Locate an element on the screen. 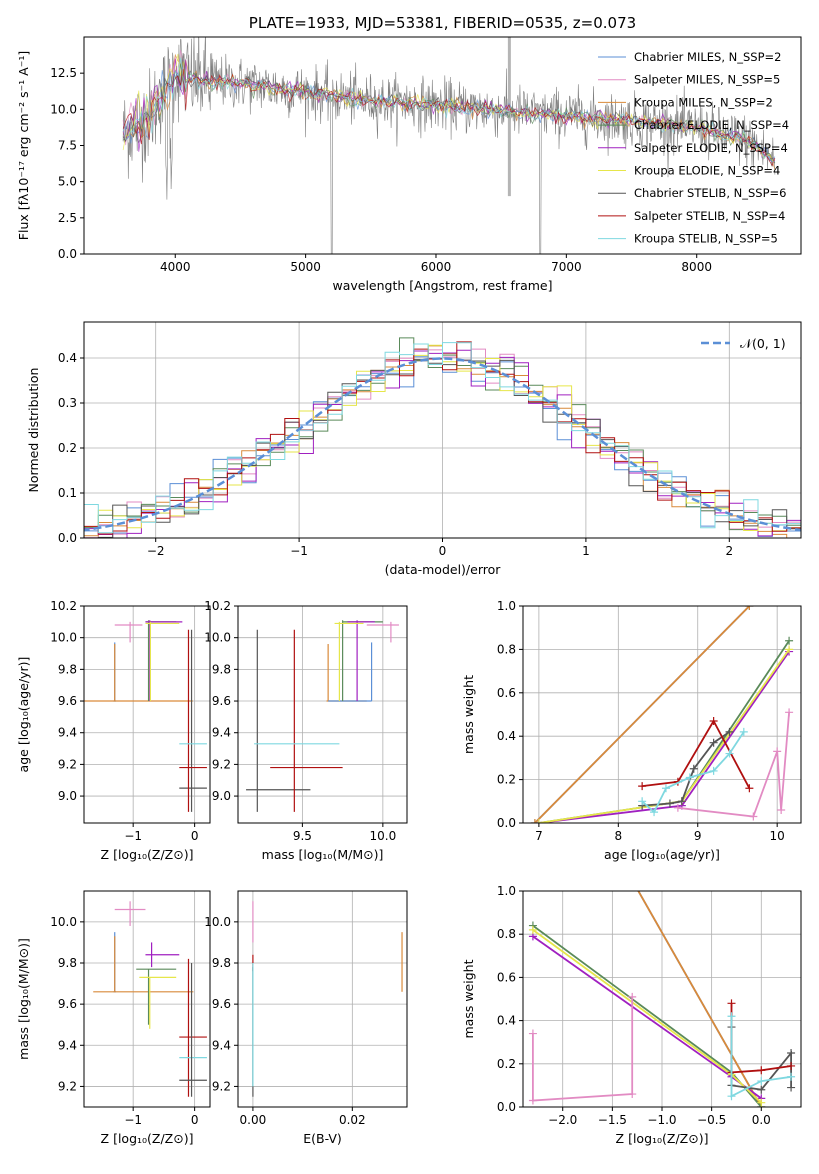 The width and height of the screenshot is (819, 1174). x-tick-label: 7000 is located at coordinates (566, 267).